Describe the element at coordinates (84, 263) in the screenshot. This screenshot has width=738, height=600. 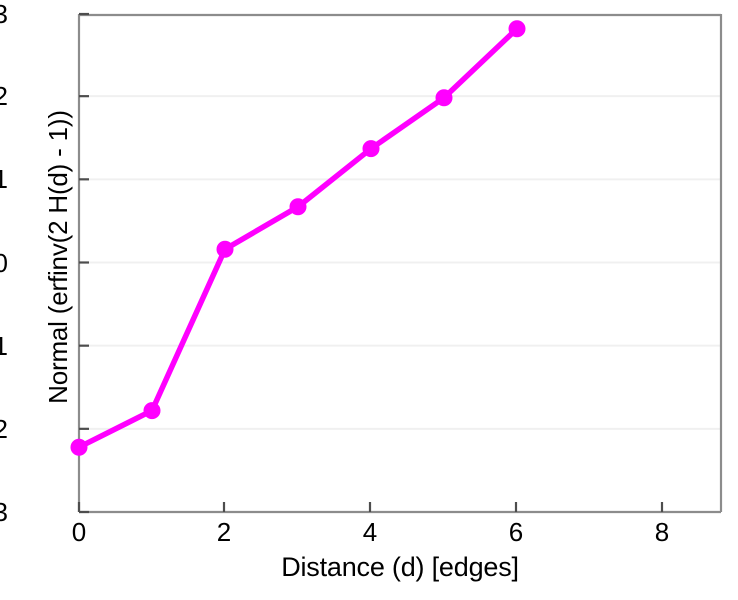
I see `y-tick-marks` at that location.